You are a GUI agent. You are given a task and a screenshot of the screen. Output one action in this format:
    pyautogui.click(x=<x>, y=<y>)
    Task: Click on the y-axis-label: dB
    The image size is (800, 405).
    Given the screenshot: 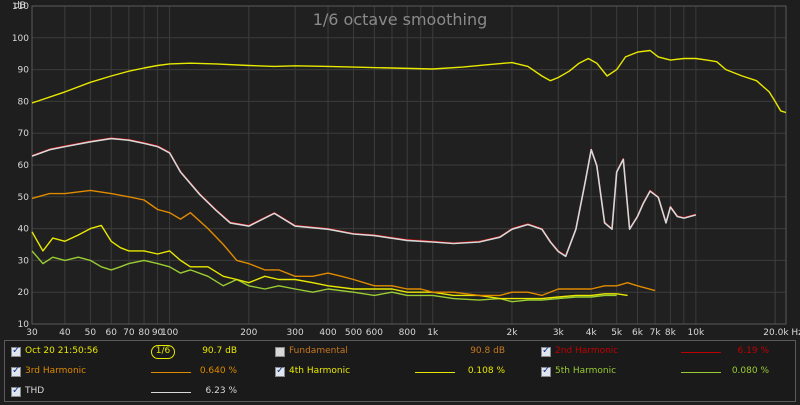 What is the action you would take?
    pyautogui.click(x=20, y=6)
    